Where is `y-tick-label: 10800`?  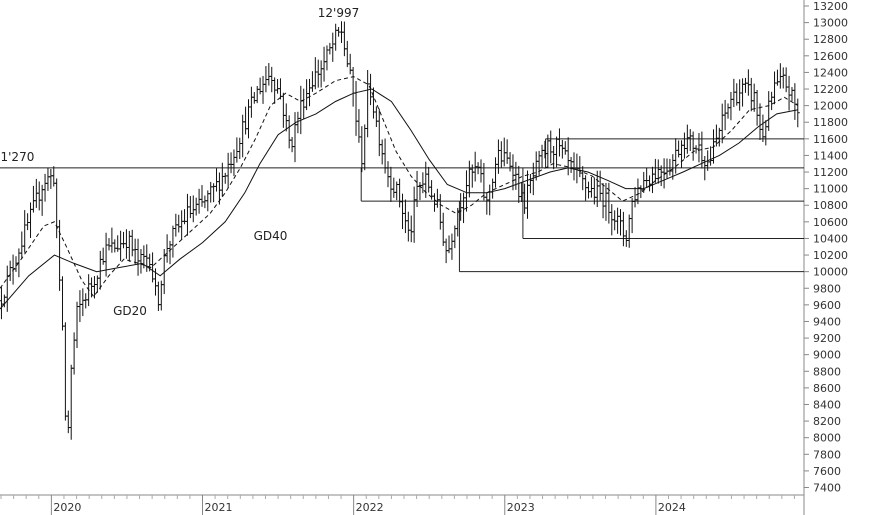
y-tick-label: 10800 is located at coordinates (830, 205).